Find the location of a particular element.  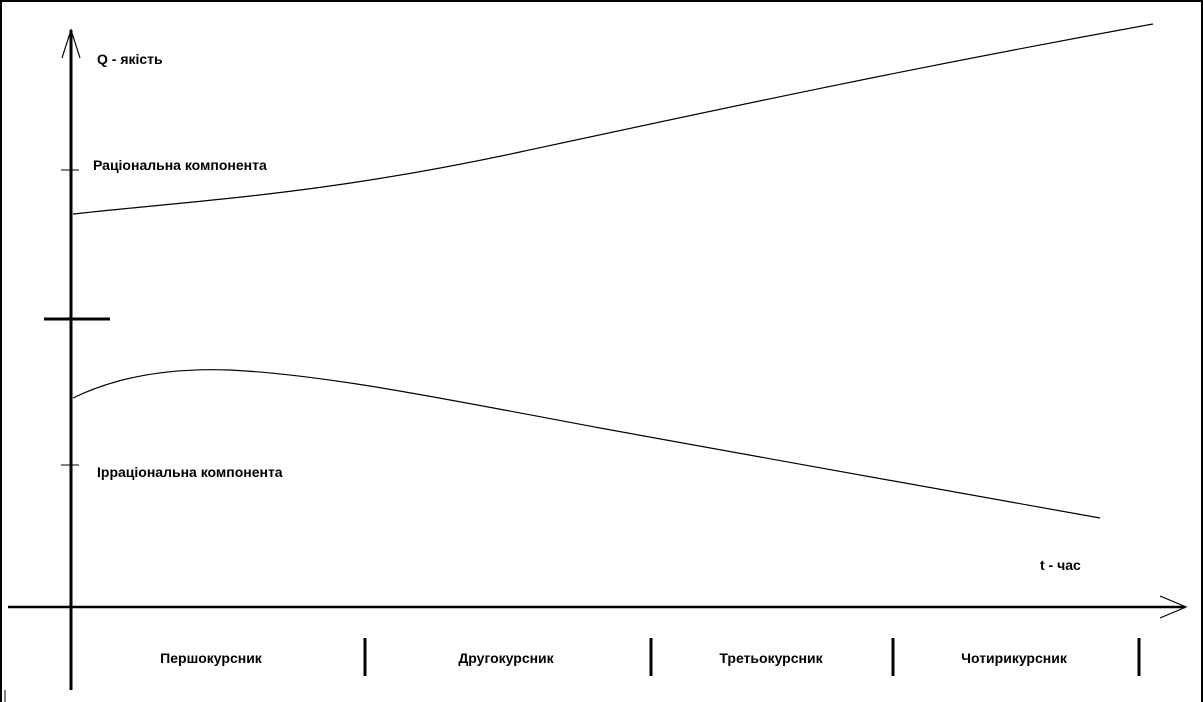

rational-component-label: Раціональна компонента is located at coordinates (180, 165).